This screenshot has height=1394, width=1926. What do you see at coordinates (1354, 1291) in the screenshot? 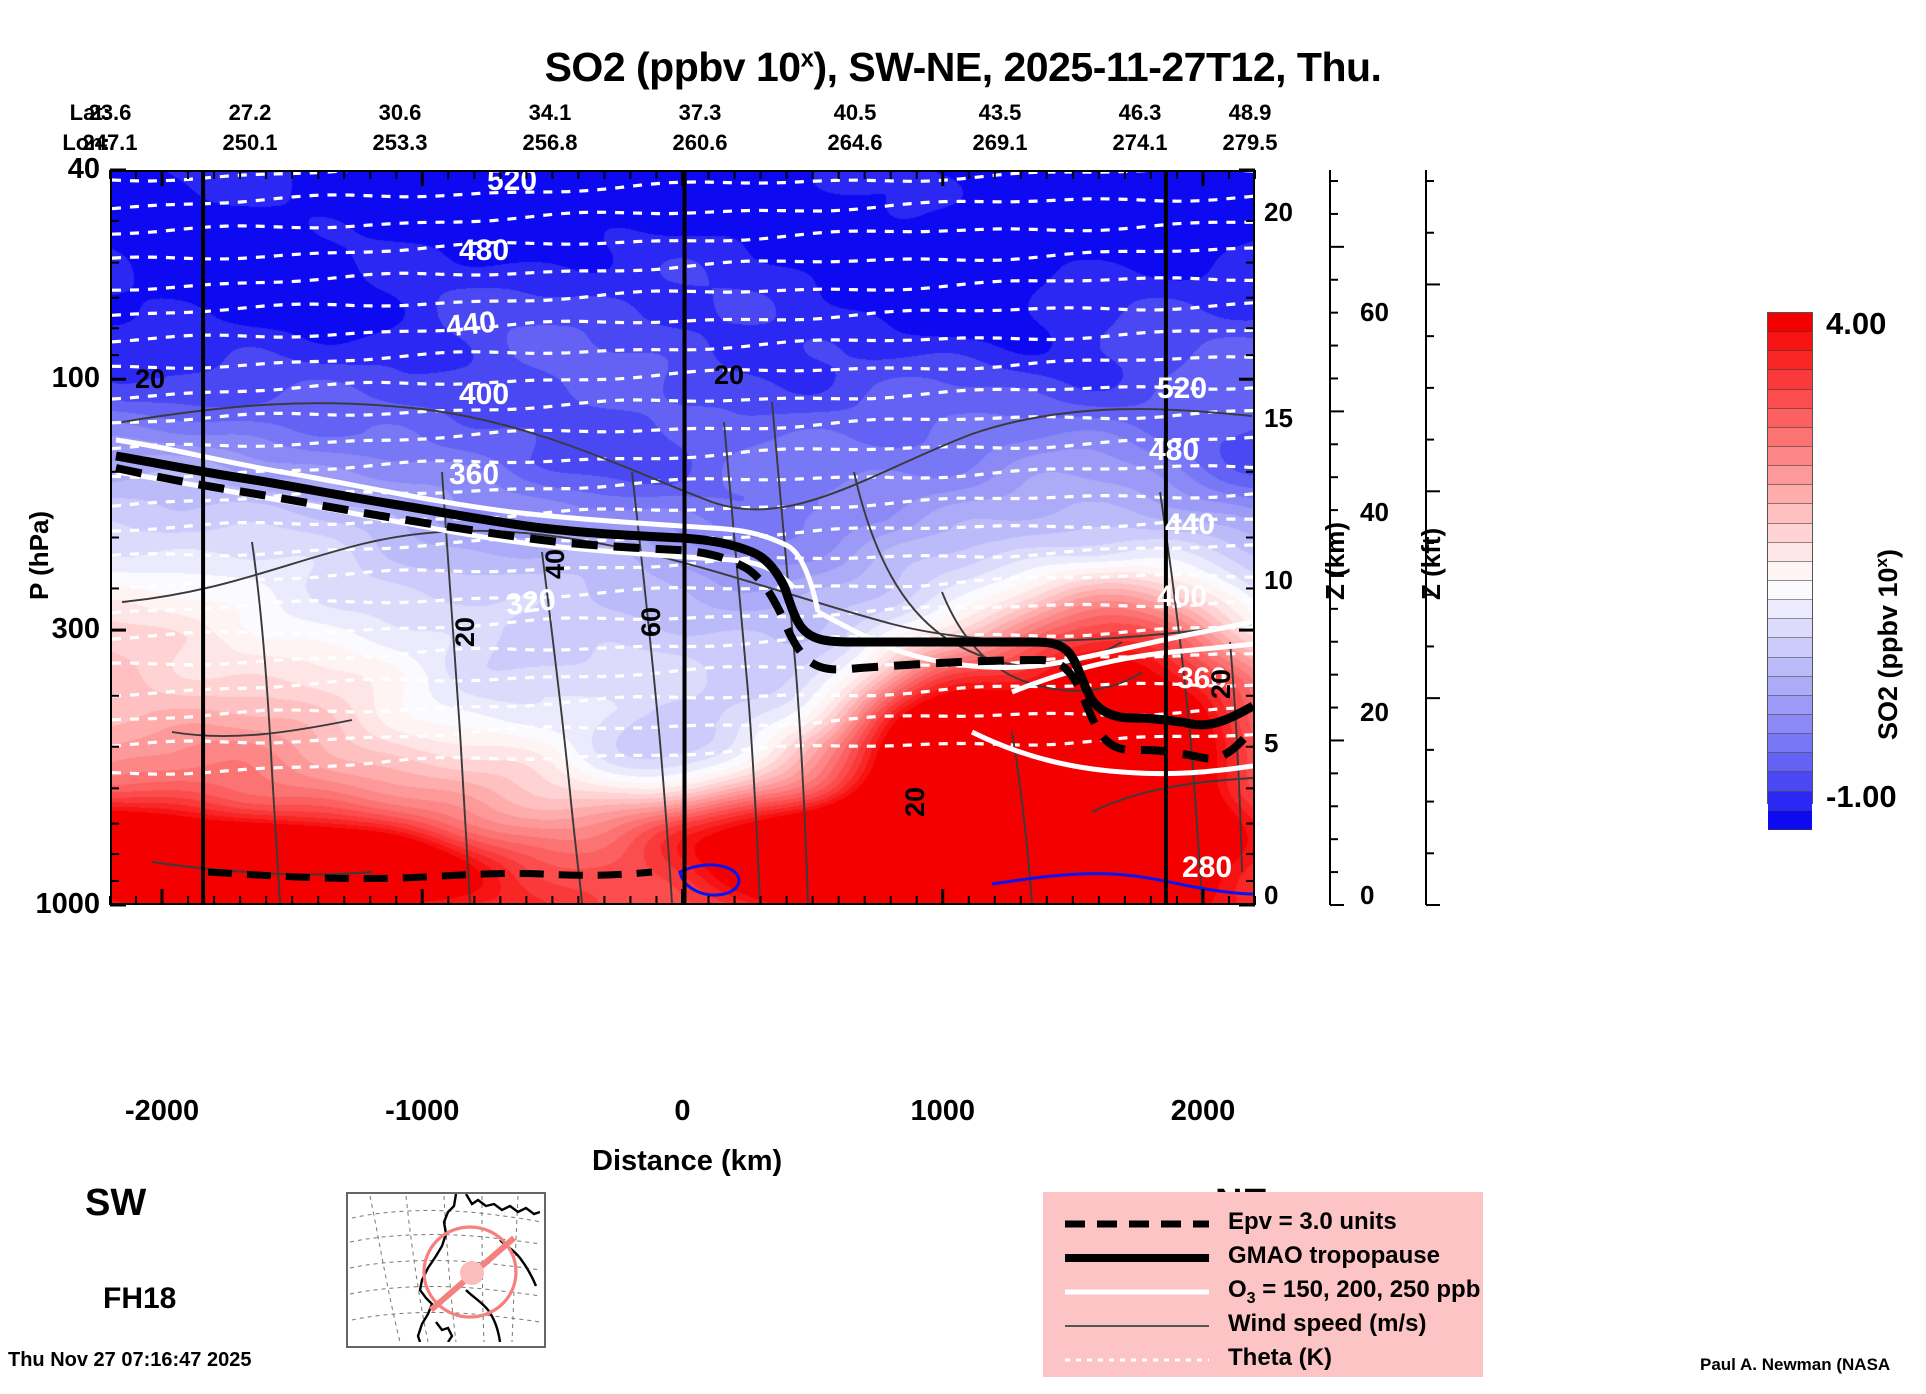
I see `legend-label: O3 = 150, 200, 250 ppb` at bounding box center [1354, 1291].